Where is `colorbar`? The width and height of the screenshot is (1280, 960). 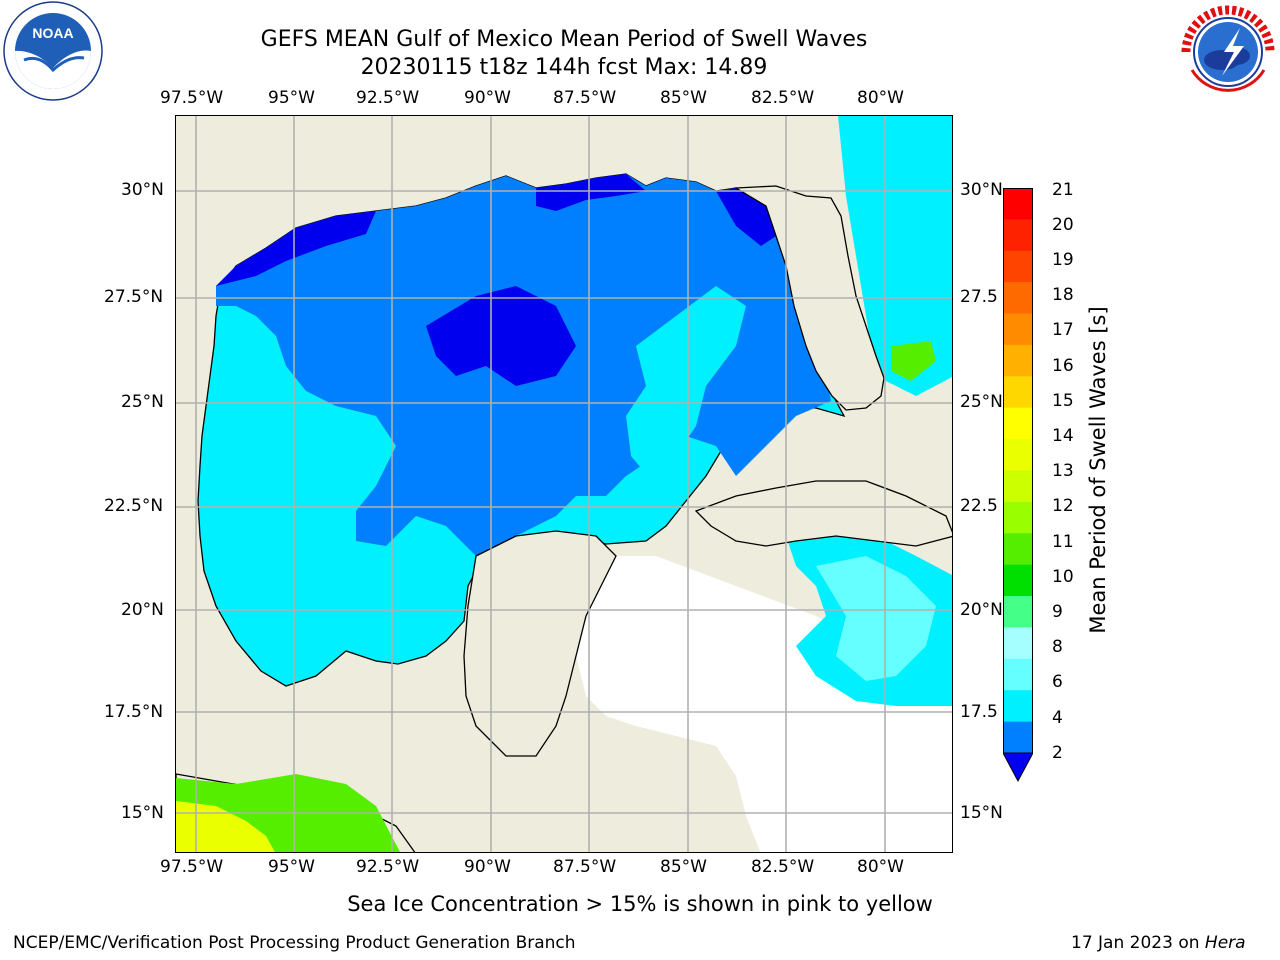
colorbar is located at coordinates (1018, 485).